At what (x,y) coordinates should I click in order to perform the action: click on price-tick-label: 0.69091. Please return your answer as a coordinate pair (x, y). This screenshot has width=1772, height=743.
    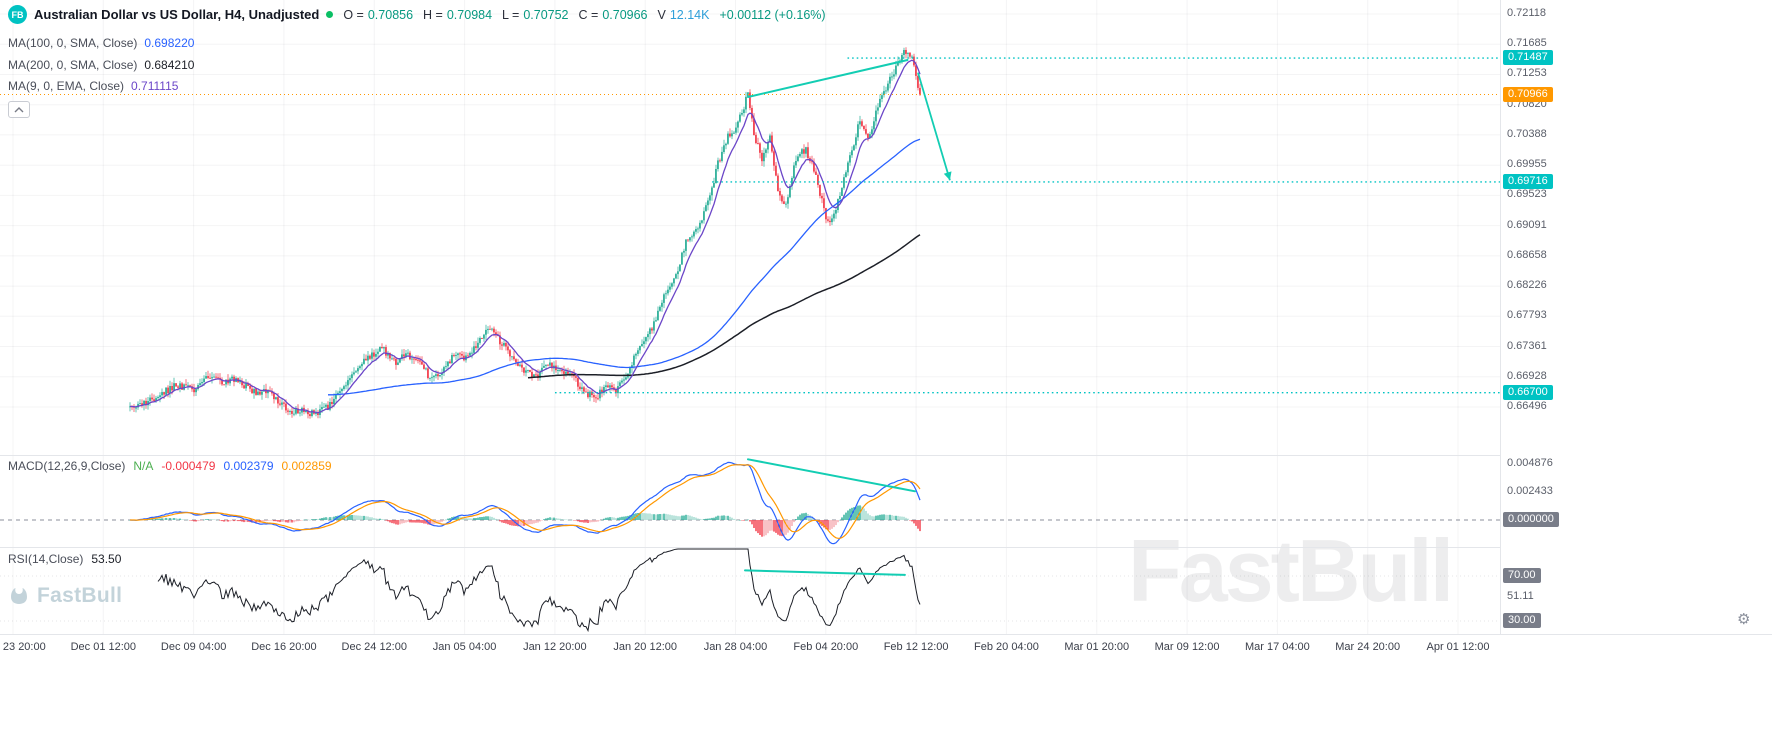
    Looking at the image, I should click on (1527, 224).